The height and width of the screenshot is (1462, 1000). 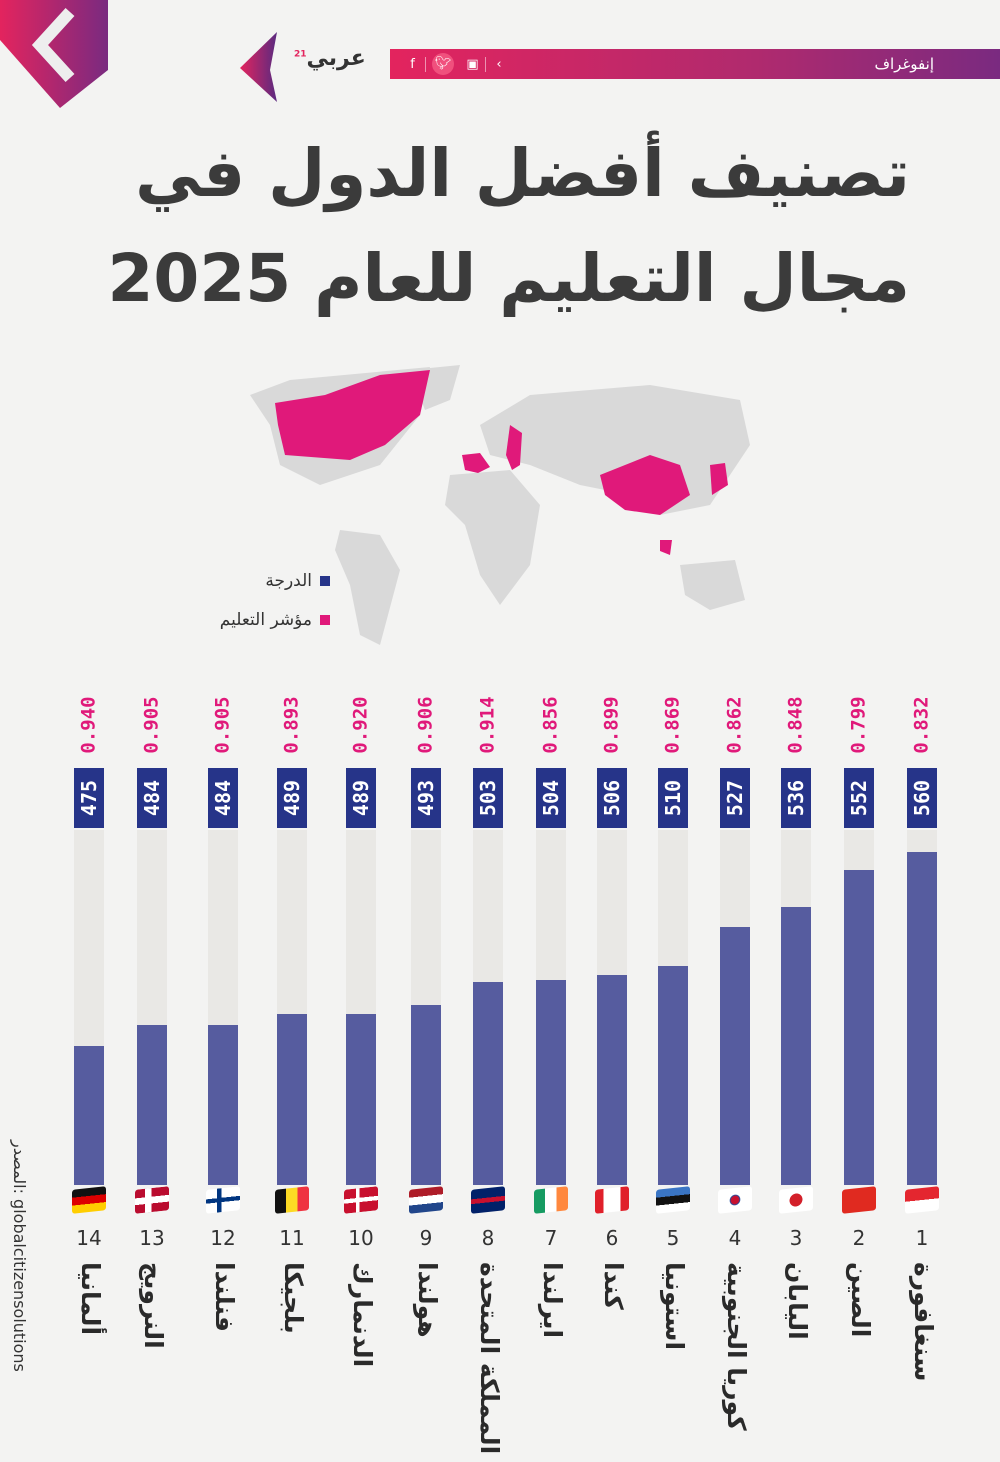 I want to click on facebook-icon: f, so click(x=413, y=64).